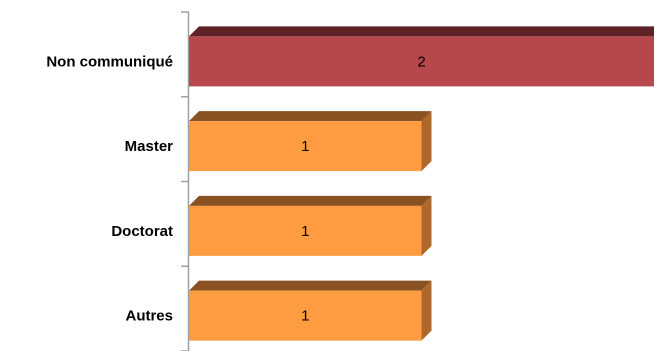  Describe the element at coordinates (109, 61) in the screenshot. I see `category-label: Non communiqué` at that location.